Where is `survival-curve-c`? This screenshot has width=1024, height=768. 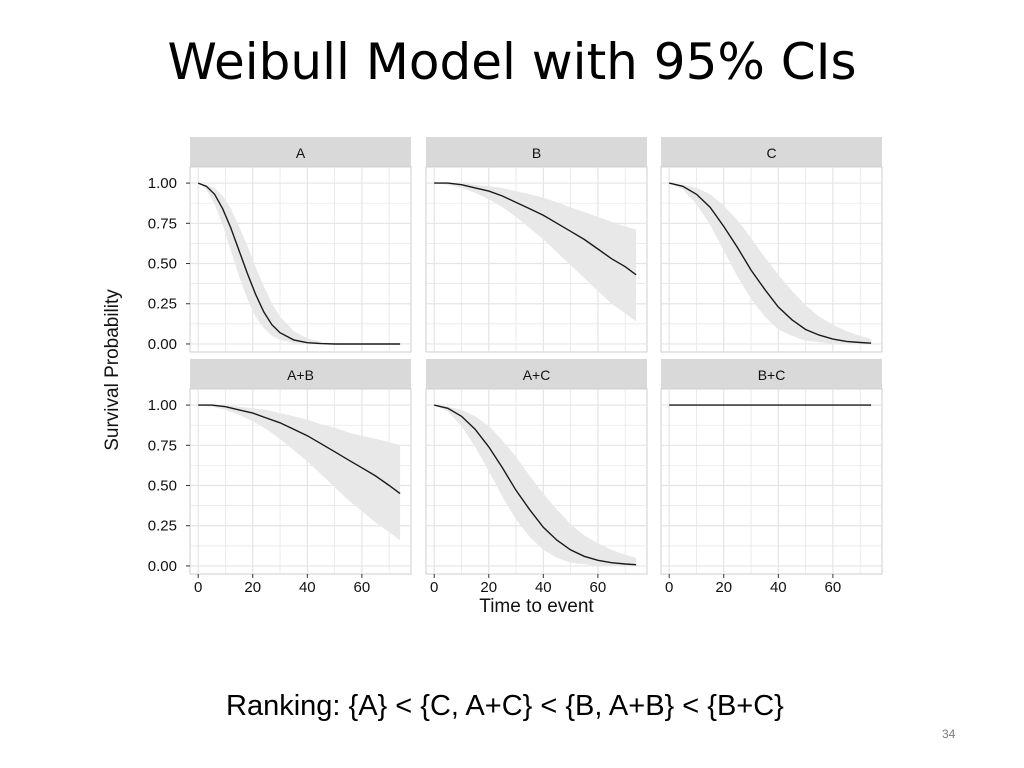
survival-curve-c is located at coordinates (770, 263).